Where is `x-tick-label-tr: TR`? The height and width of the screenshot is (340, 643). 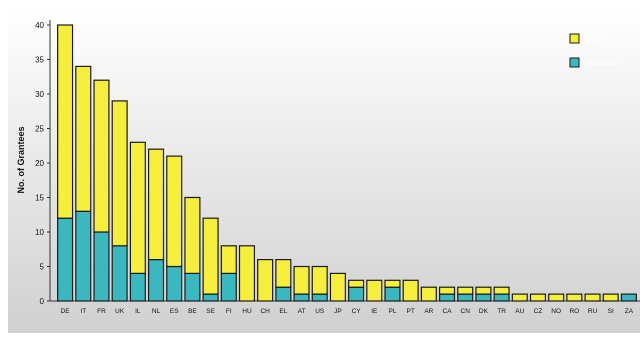
x-tick-label-tr: TR is located at coordinates (501, 311).